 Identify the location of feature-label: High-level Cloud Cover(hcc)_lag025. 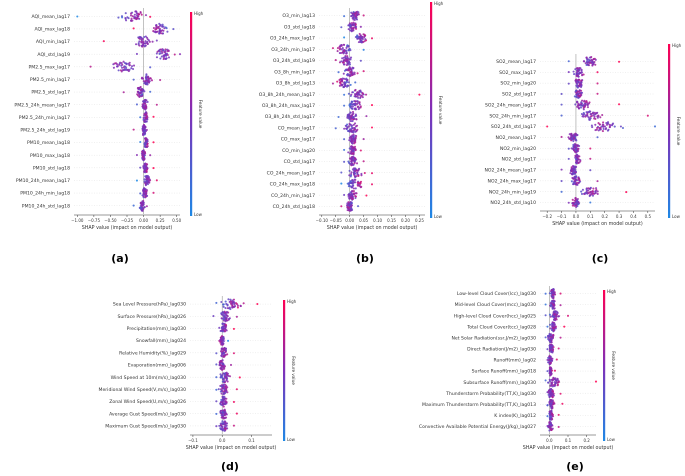
(495, 316).